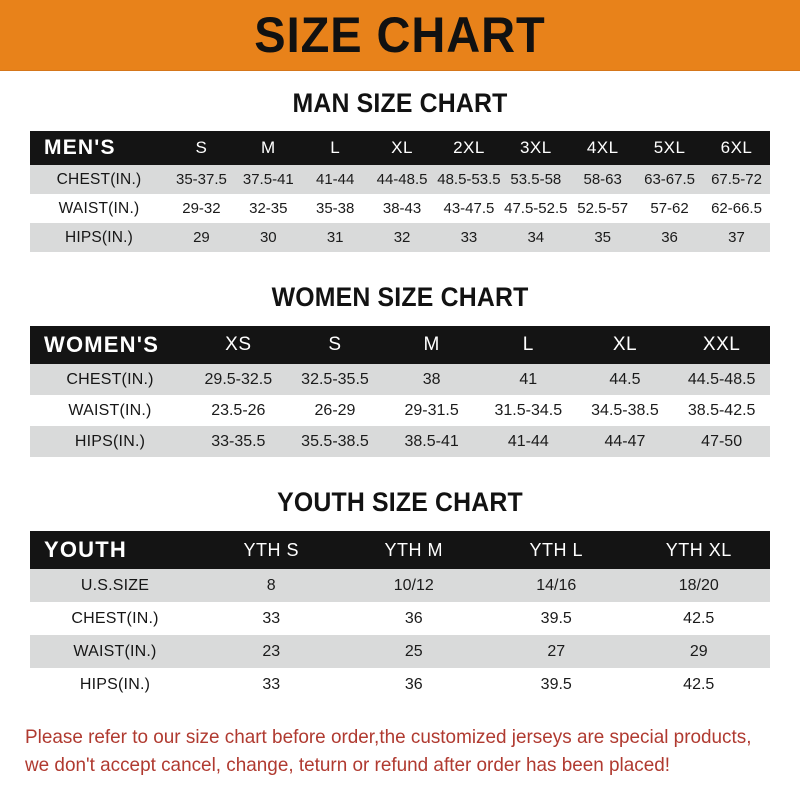 The image size is (800, 800). I want to click on women-chest-xxl: 44.5-48.5, so click(721, 379).